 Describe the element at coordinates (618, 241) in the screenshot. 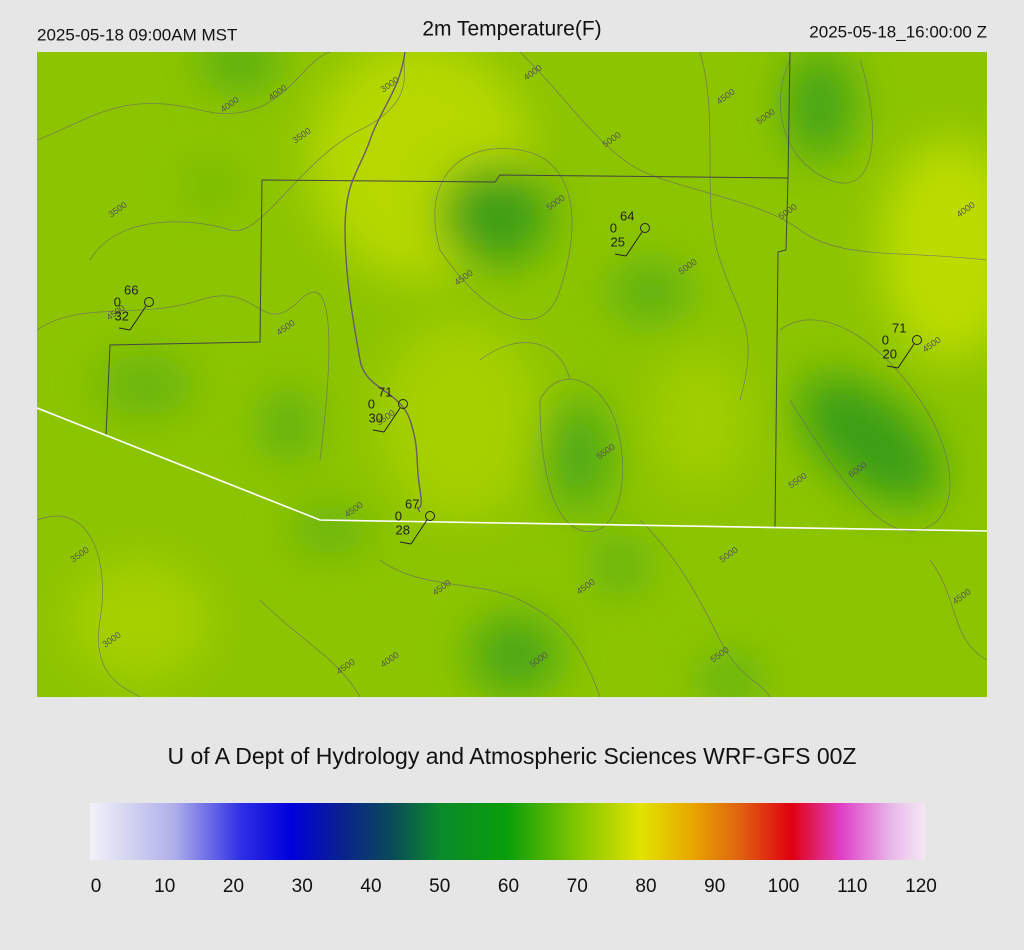

I see `station-dewpoint: 25` at that location.